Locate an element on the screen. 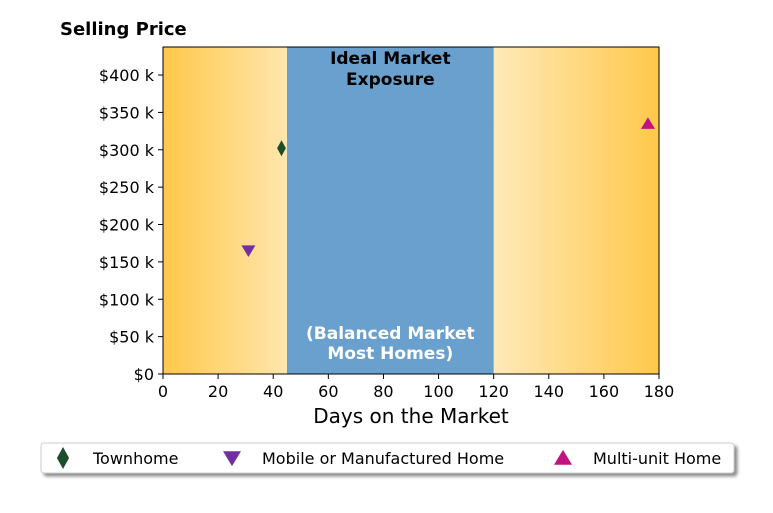 The width and height of the screenshot is (773, 513). y-tick-label: $200 k is located at coordinates (127, 225).